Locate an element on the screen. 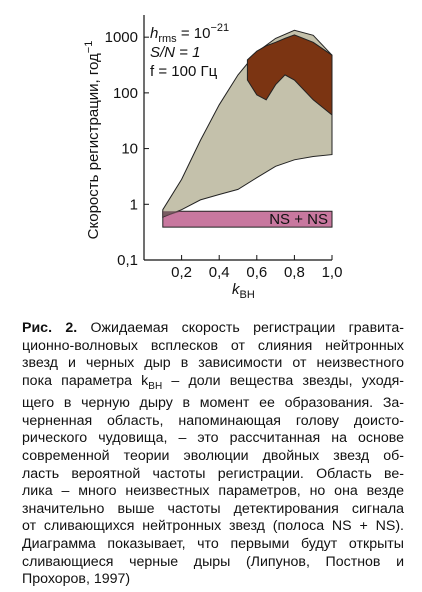 Image resolution: width=422 pixels, height=592 pixels. annotation-sub: rms is located at coordinates (167, 39).